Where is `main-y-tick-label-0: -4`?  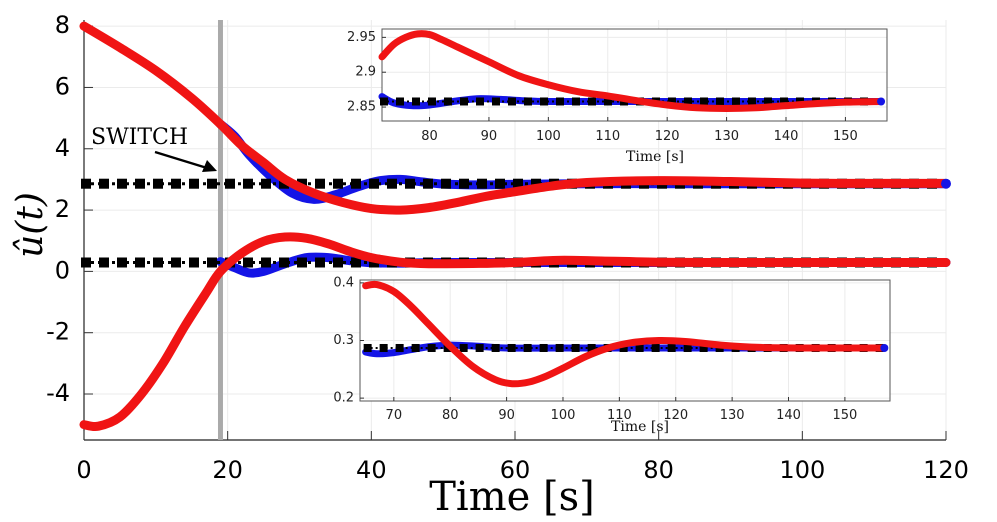 main-y-tick-label-0: -4 is located at coordinates (58, 393).